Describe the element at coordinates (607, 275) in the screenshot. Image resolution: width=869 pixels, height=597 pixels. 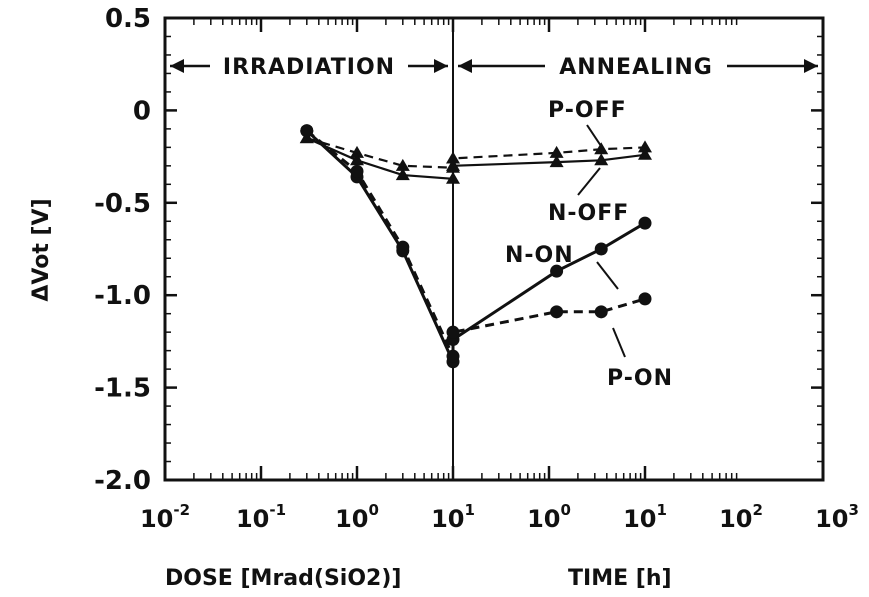
I see `pointer-n-on` at that location.